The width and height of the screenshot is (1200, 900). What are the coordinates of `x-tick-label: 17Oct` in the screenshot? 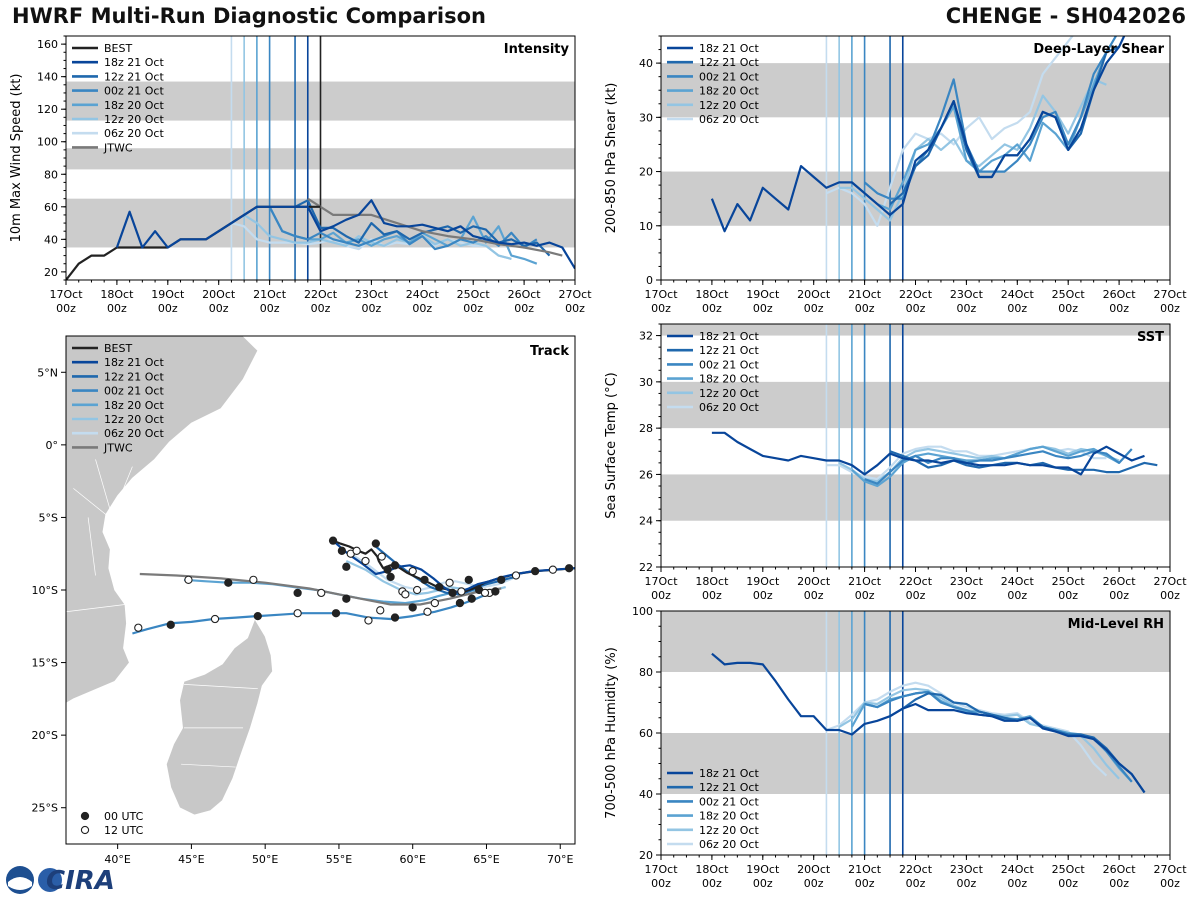 It's located at (661, 581).